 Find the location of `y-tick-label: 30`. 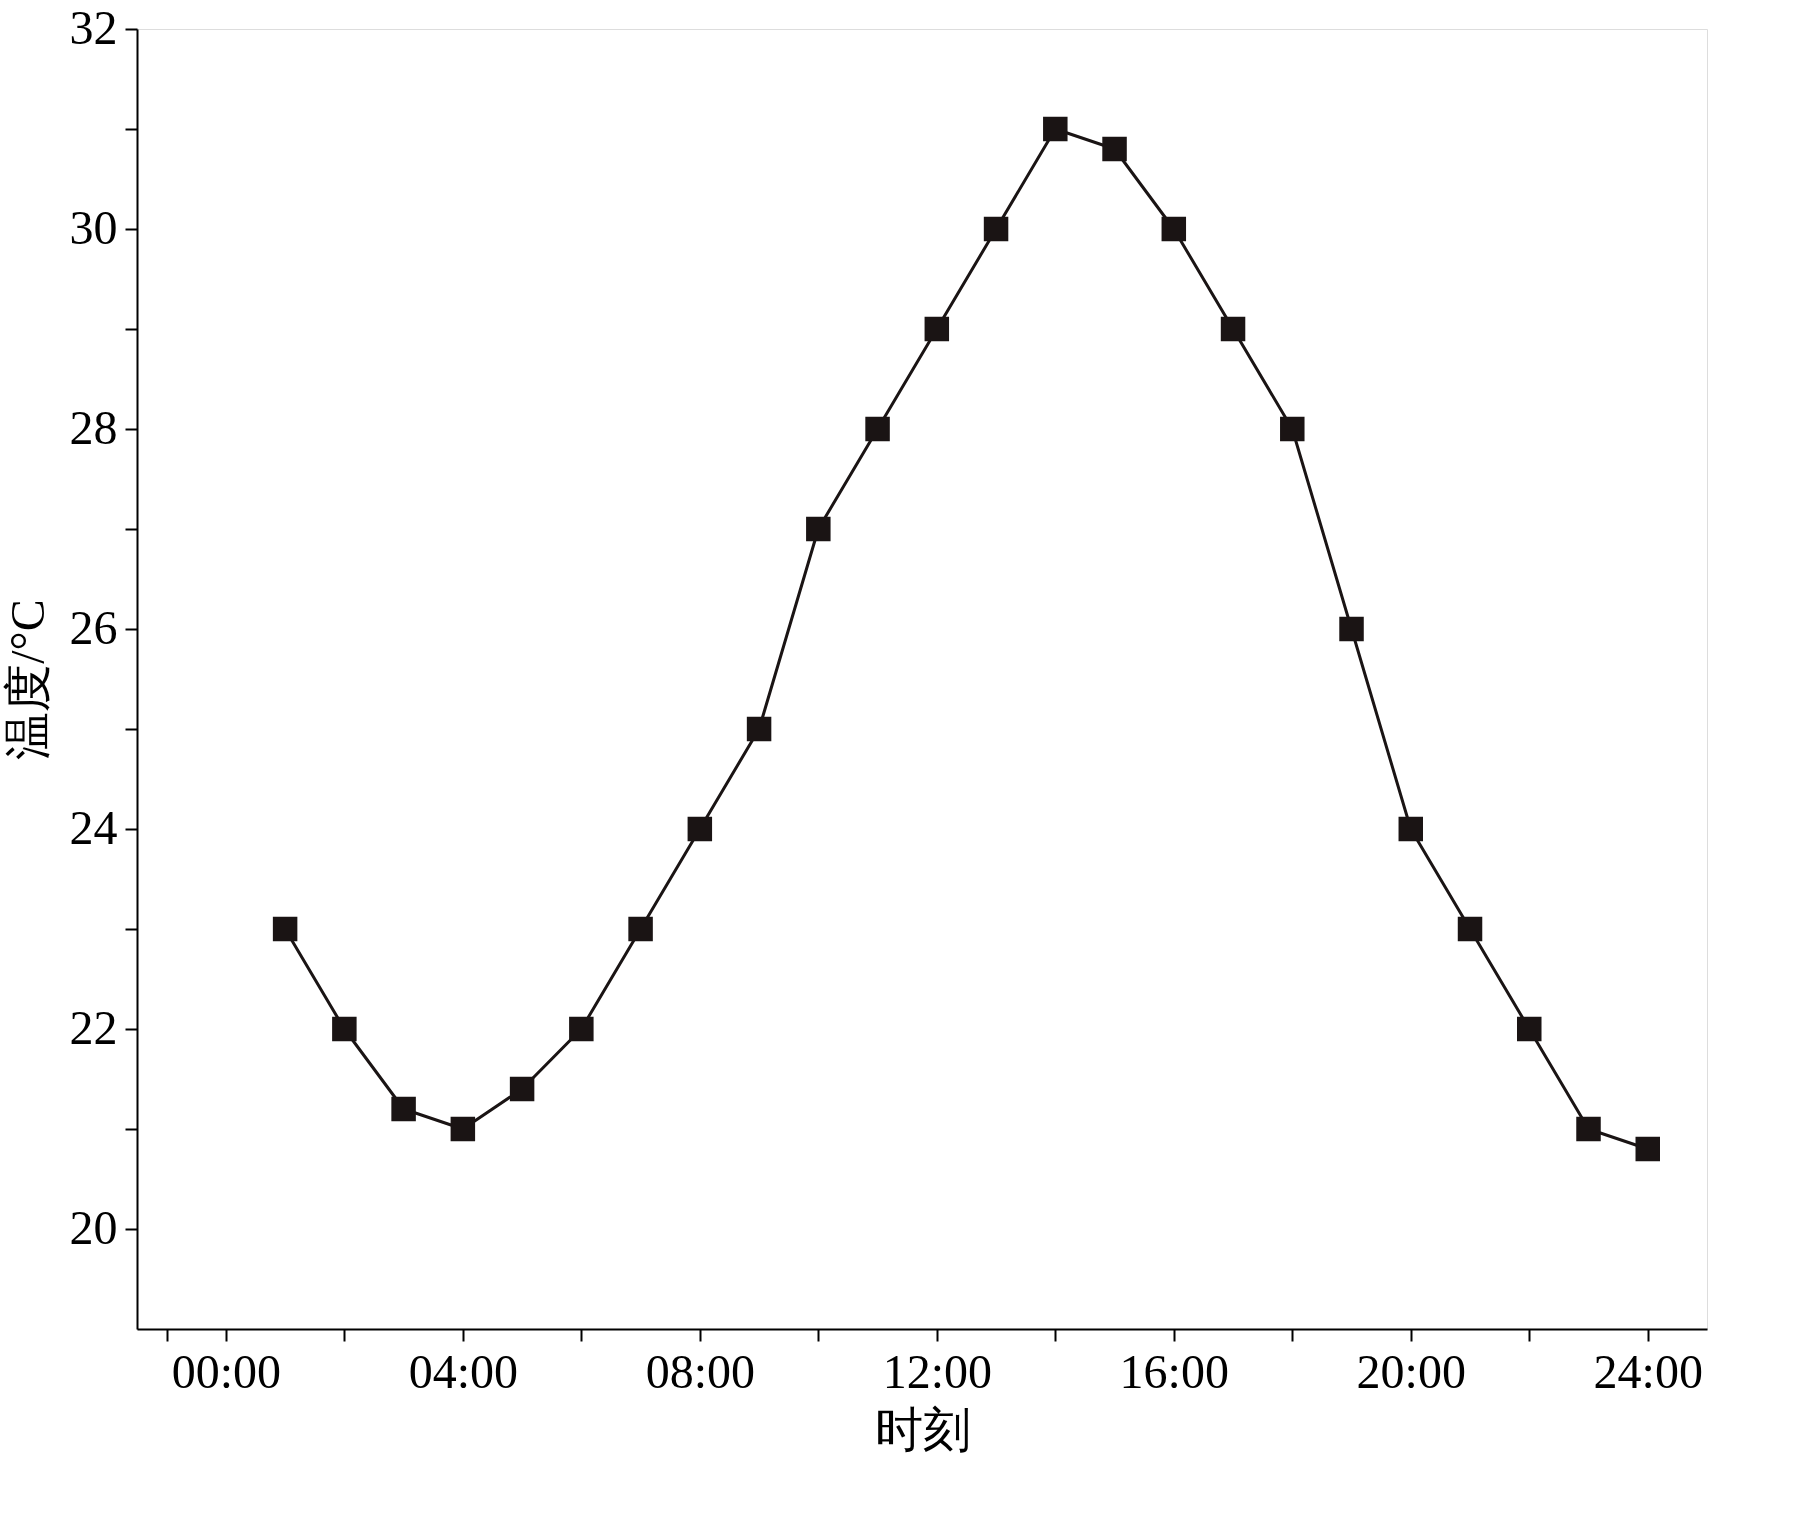

y-tick-label: 30 is located at coordinates (93, 227).